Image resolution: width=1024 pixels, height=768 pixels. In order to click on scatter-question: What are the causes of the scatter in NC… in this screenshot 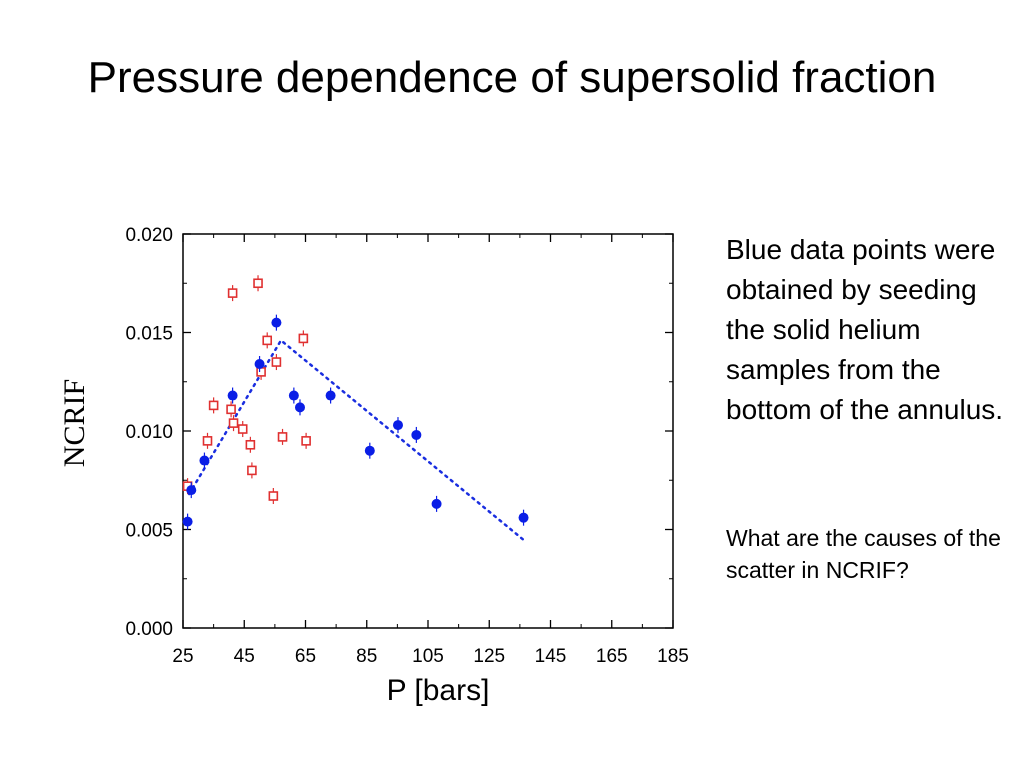, I will do `click(863, 554)`.